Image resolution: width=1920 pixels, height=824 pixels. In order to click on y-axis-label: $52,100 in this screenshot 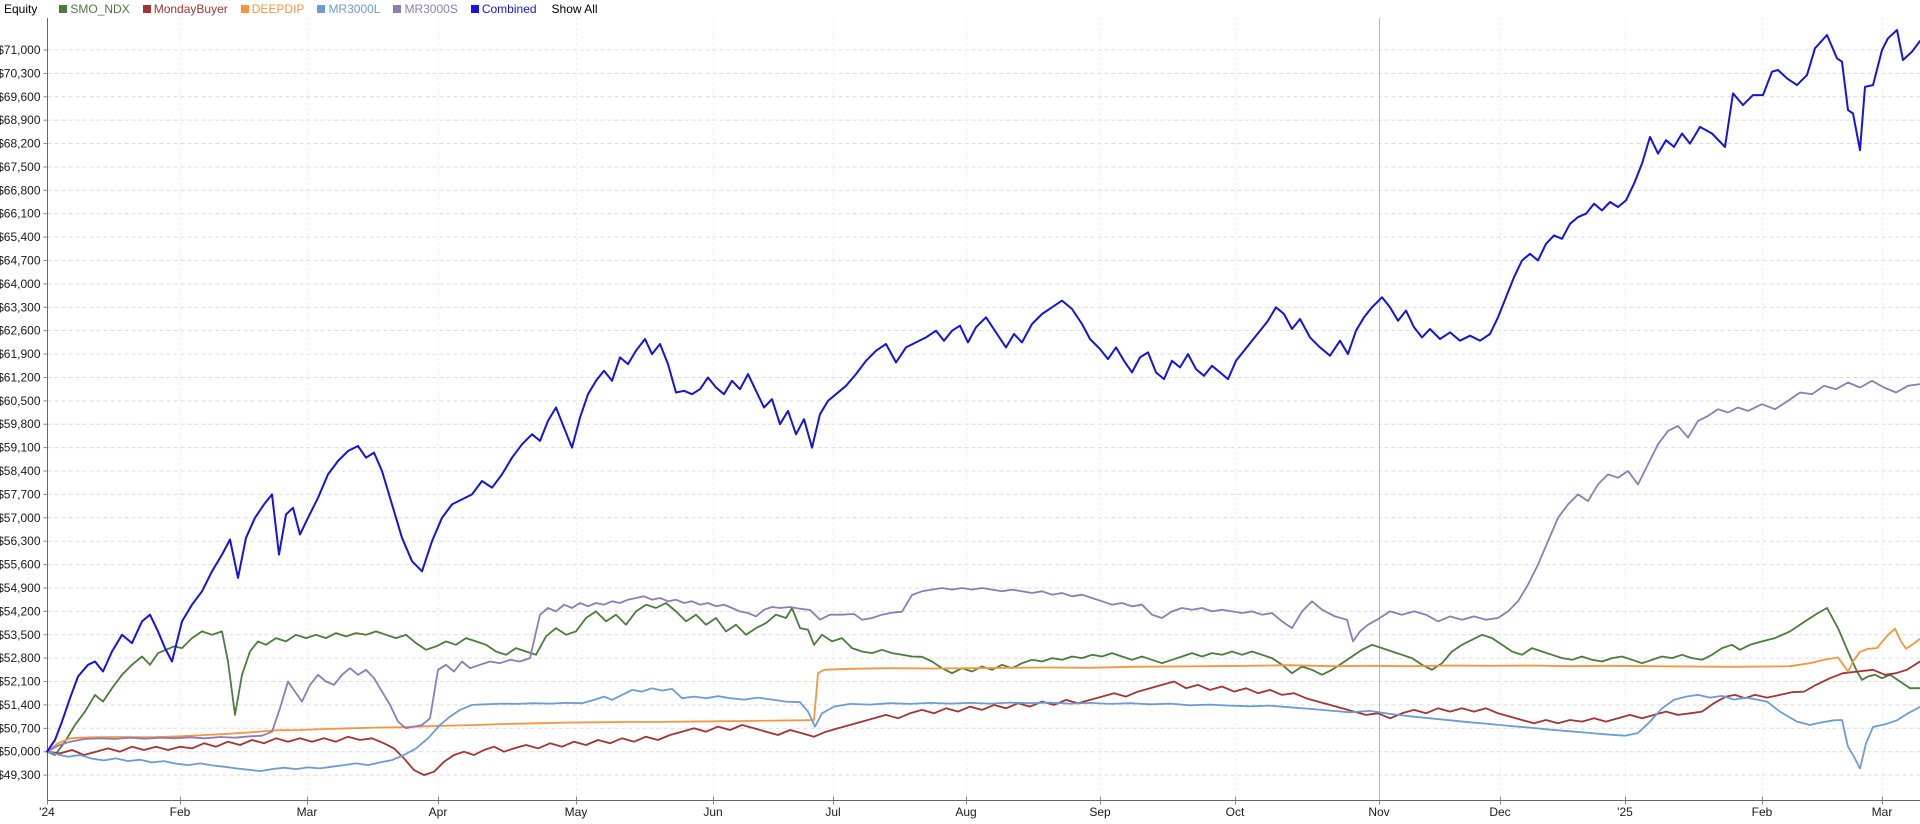, I will do `click(20, 682)`.